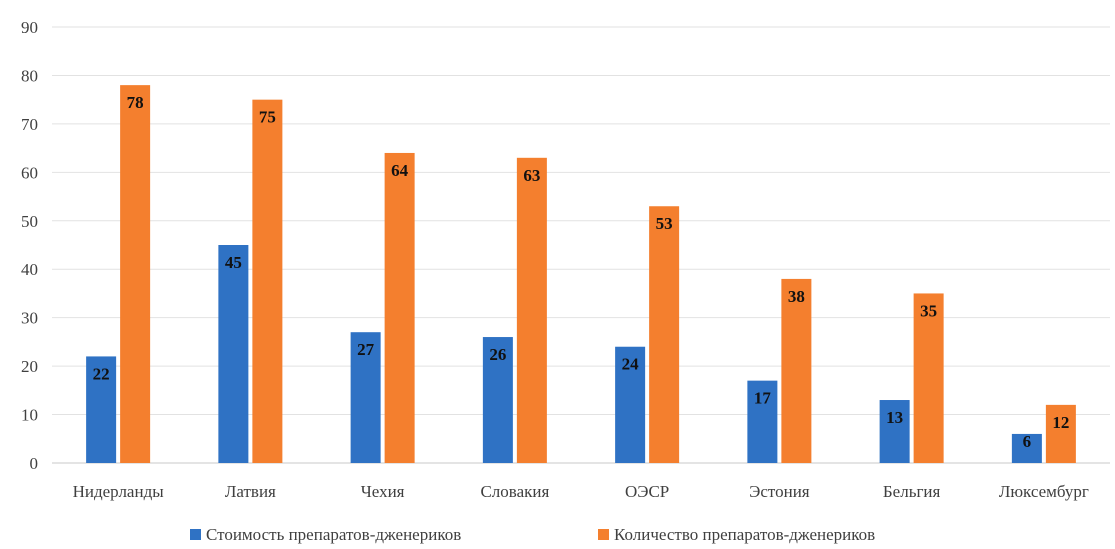 The width and height of the screenshot is (1115, 549). I want to click on data-label: 17, so click(763, 398).